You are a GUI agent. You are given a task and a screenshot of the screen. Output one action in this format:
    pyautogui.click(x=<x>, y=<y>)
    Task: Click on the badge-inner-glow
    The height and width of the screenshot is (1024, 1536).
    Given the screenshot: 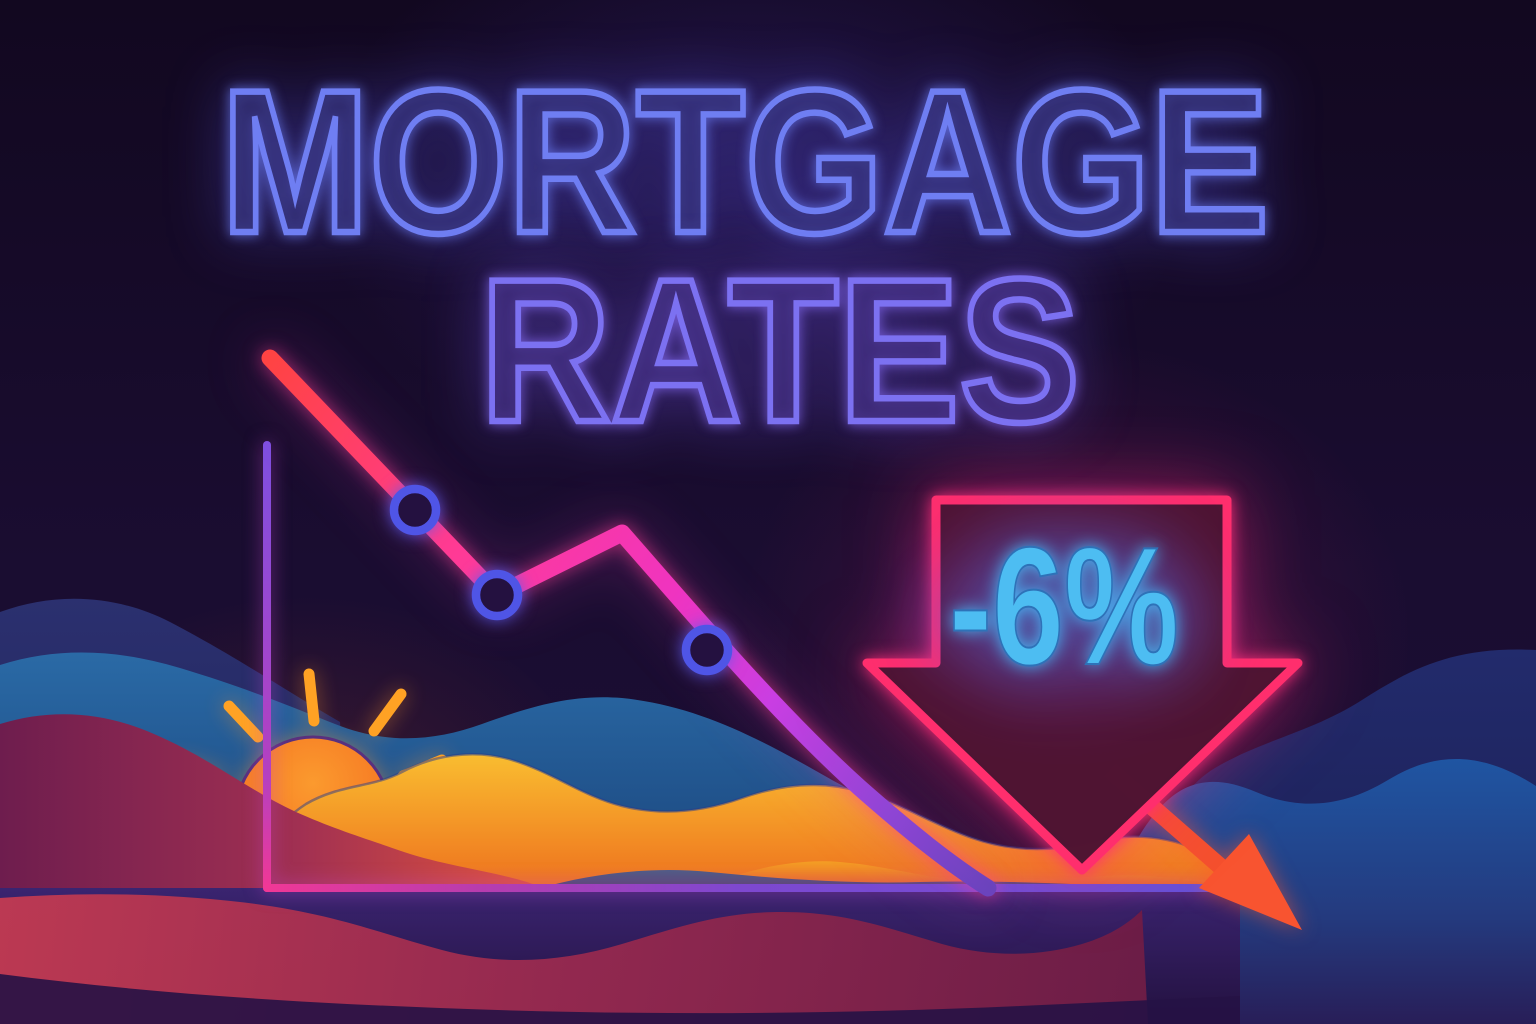 What is the action you would take?
    pyautogui.click(x=1064, y=612)
    